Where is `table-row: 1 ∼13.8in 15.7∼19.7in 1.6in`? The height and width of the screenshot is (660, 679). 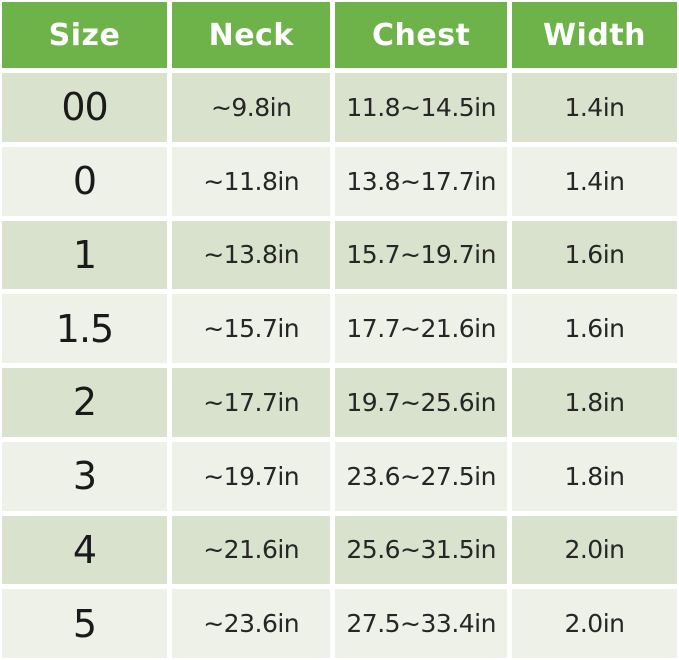 table-row: 1 ∼13.8in 15.7∼19.7in 1.6in is located at coordinates (339, 255).